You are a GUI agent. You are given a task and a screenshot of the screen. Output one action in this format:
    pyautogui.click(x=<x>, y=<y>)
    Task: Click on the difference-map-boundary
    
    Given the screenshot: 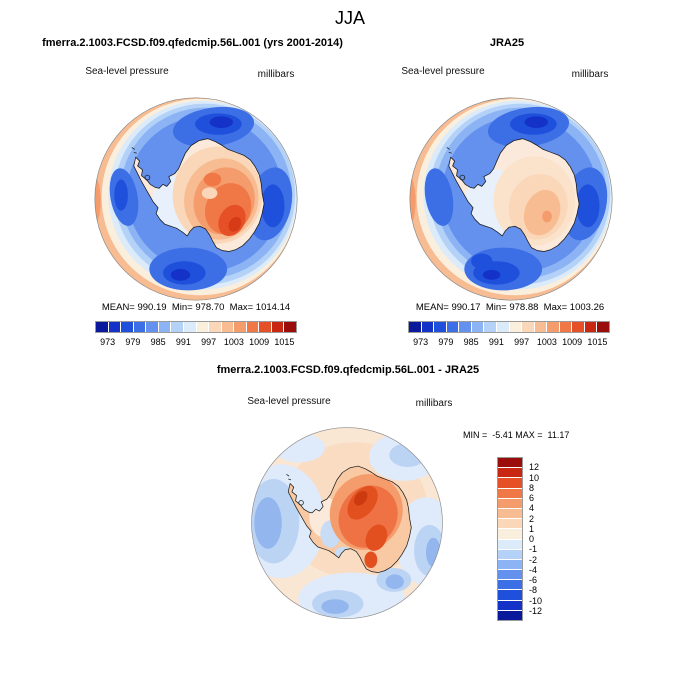 What is the action you would take?
    pyautogui.click(x=347, y=523)
    